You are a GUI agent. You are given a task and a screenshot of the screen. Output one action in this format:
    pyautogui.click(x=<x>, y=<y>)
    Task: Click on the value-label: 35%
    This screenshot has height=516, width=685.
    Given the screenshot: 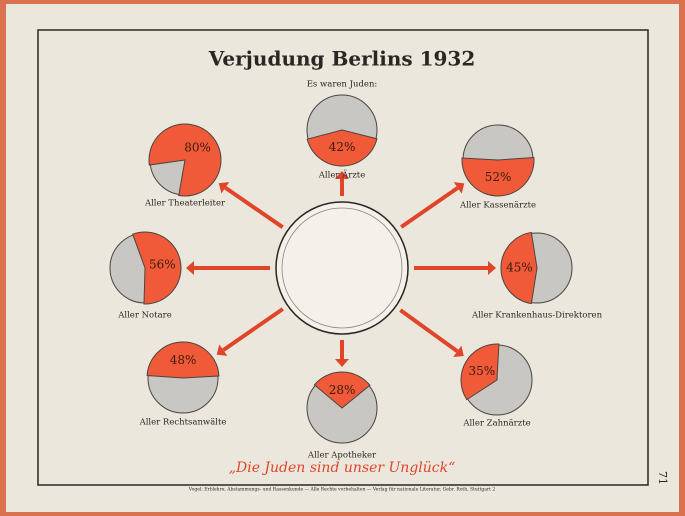 What is the action you would take?
    pyautogui.click(x=482, y=371)
    